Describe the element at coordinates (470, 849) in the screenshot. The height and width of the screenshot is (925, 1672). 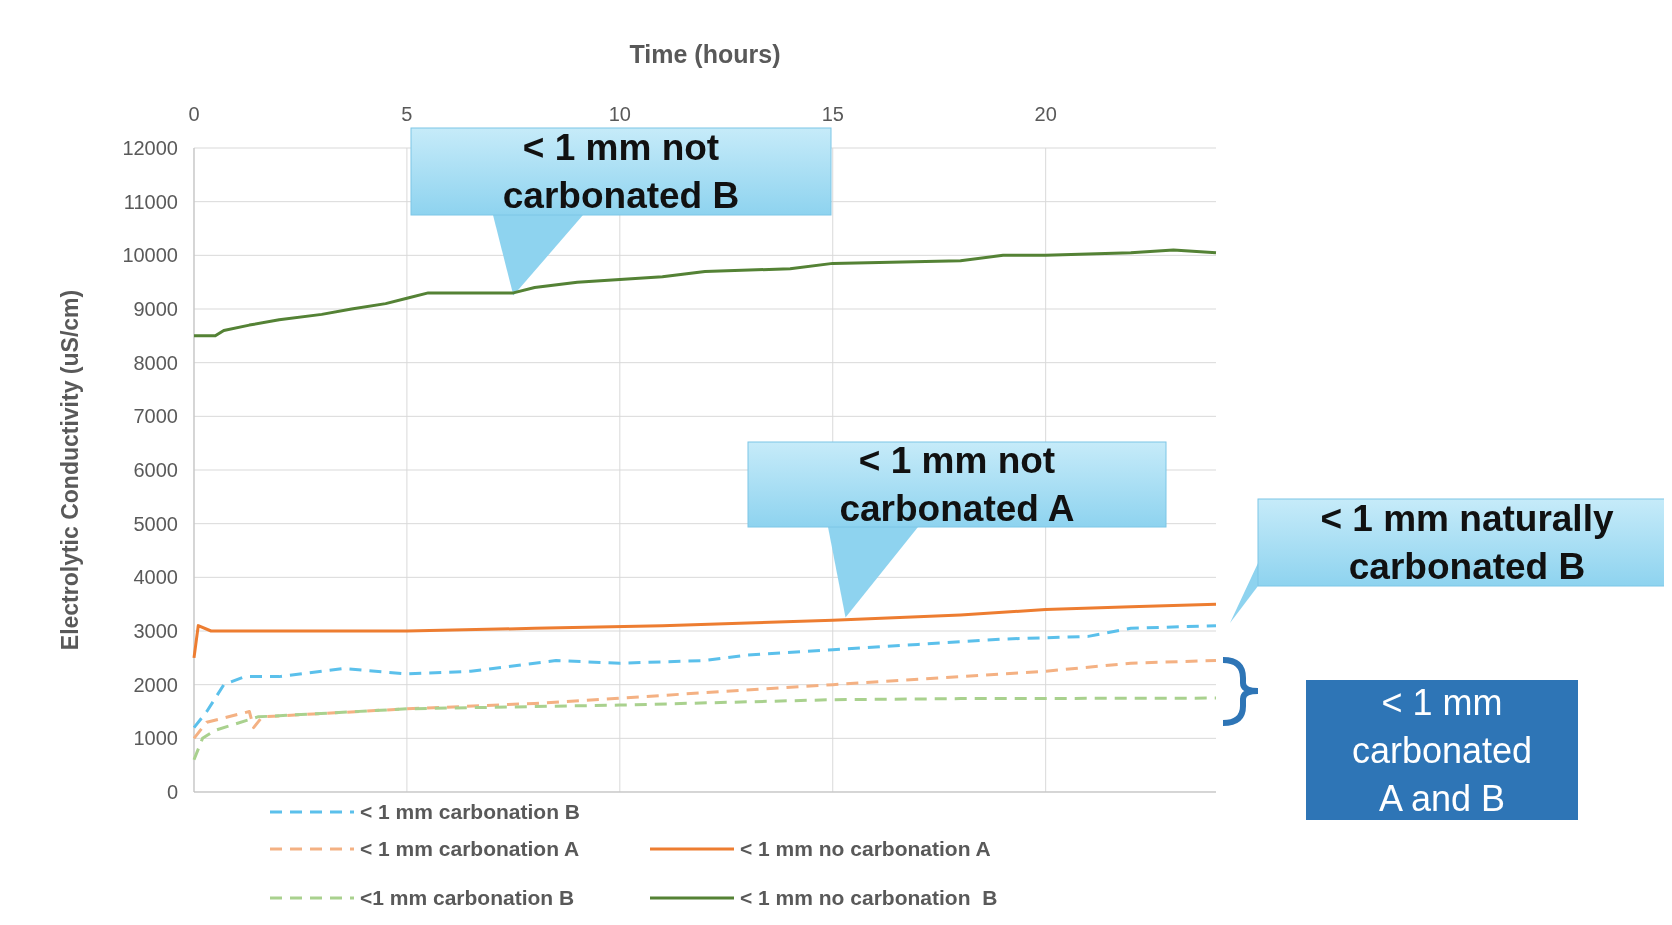
I see `legend-label: < 1 mm carbonation A` at that location.